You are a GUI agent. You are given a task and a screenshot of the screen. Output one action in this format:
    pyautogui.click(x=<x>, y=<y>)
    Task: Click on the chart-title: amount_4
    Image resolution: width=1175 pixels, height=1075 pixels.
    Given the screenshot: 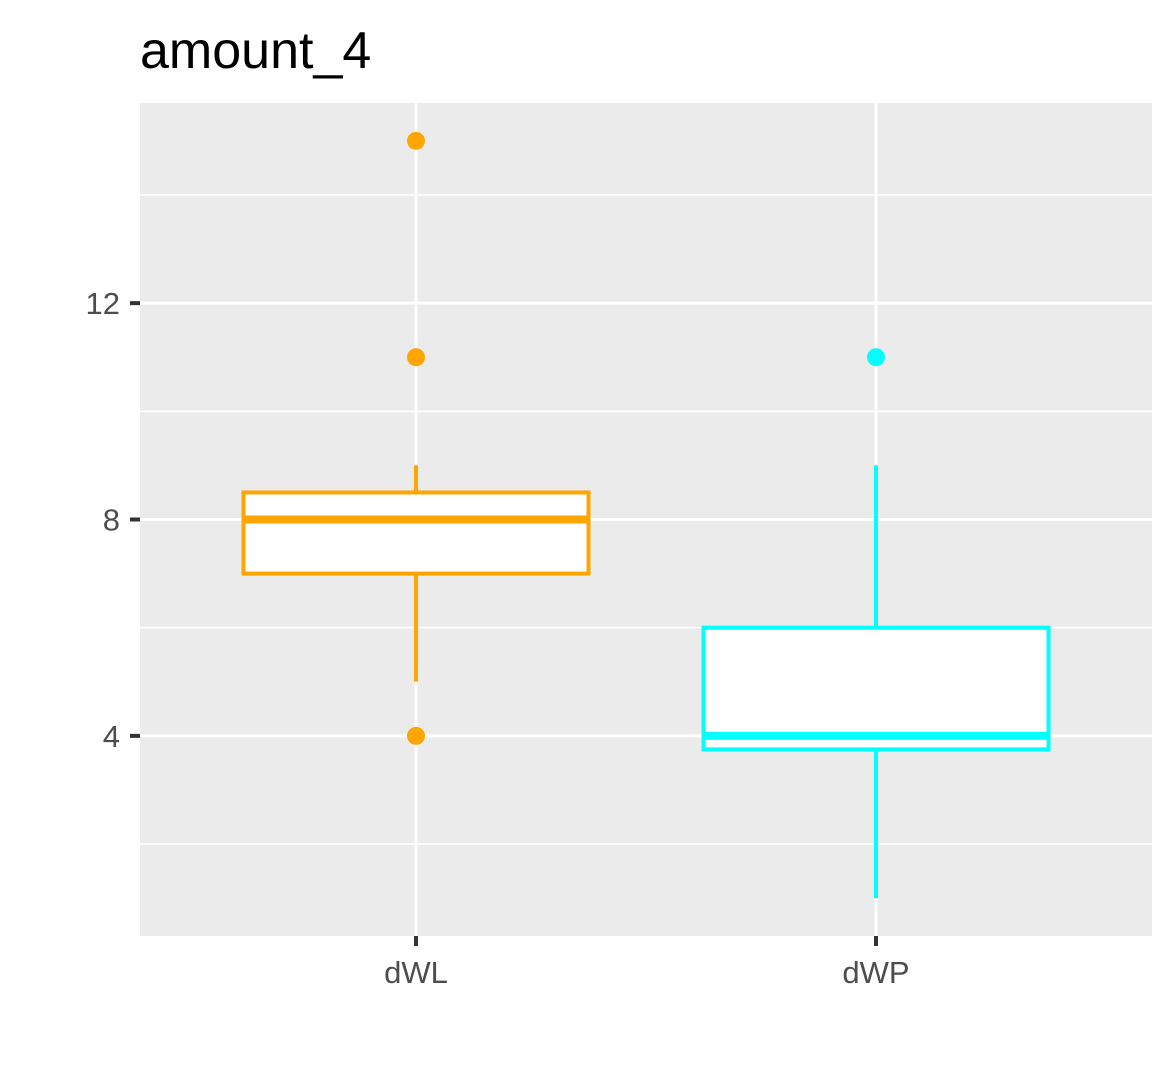 What is the action you would take?
    pyautogui.click(x=255, y=51)
    